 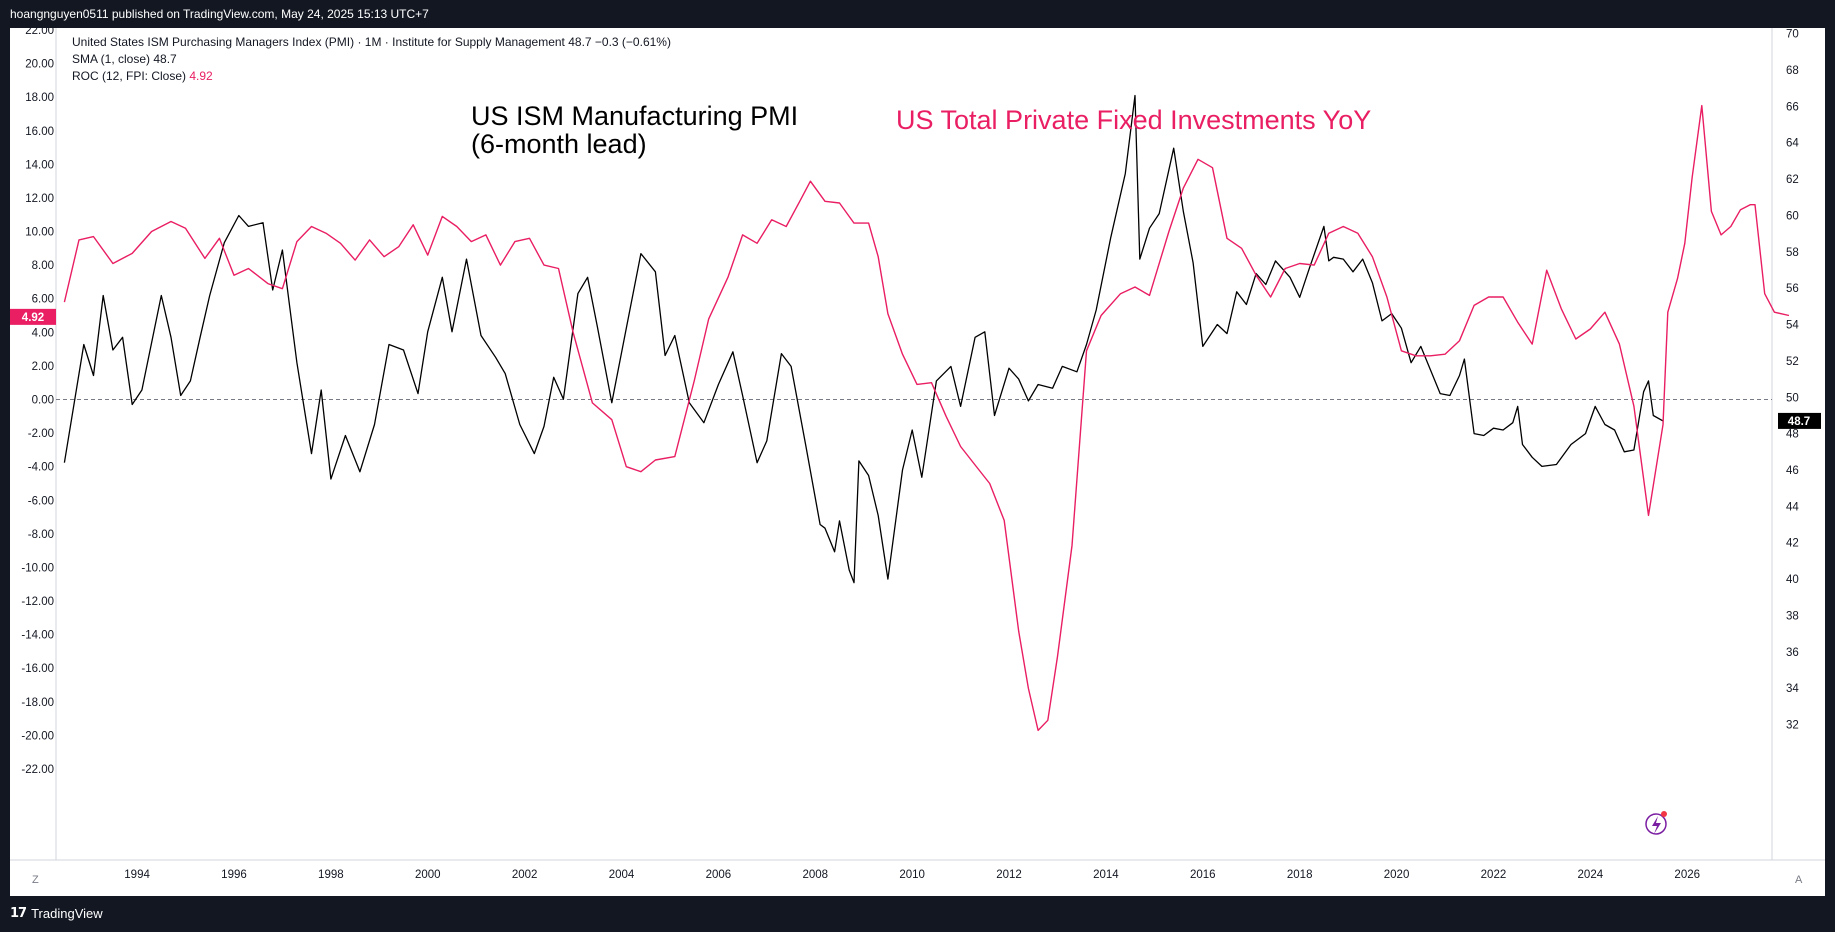 What do you see at coordinates (1792, 580) in the screenshot?
I see `right-axis-tick-label: 40` at bounding box center [1792, 580].